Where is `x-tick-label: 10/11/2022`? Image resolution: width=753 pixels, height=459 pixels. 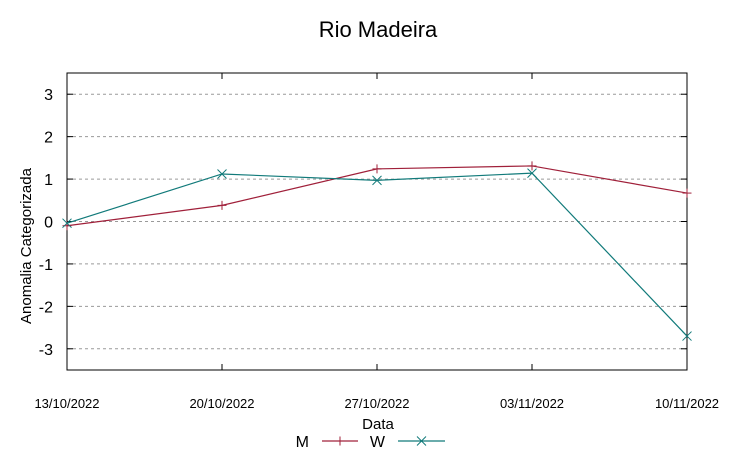
x-tick-label: 10/11/2022 is located at coordinates (687, 403).